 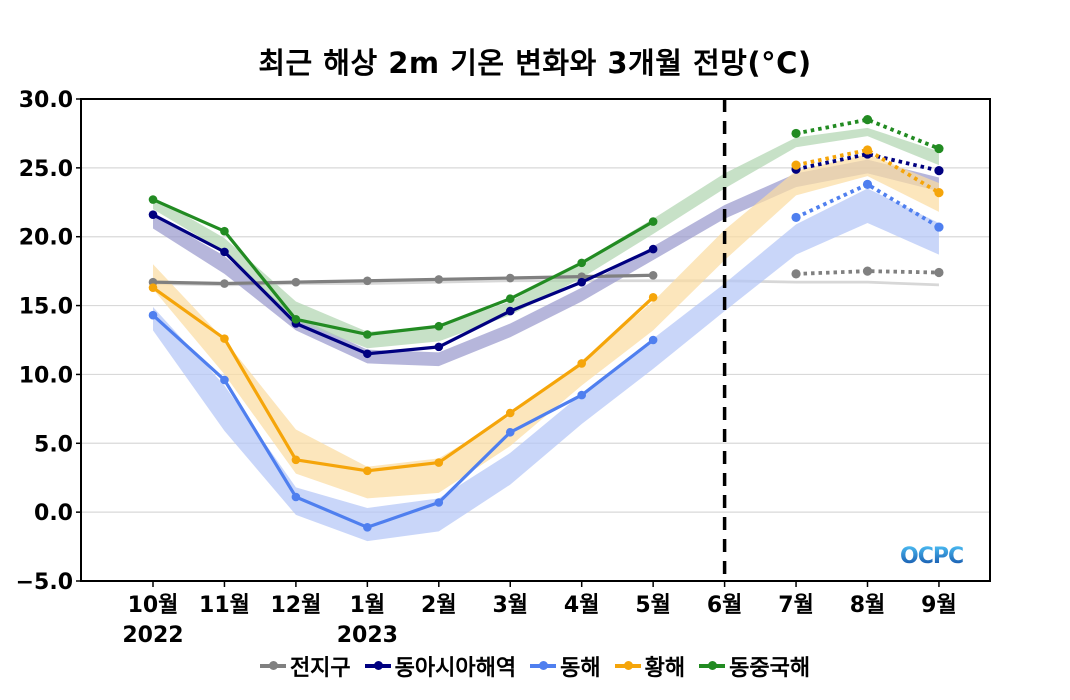 I want to click on forecast-line-전지구, so click(x=867, y=272).